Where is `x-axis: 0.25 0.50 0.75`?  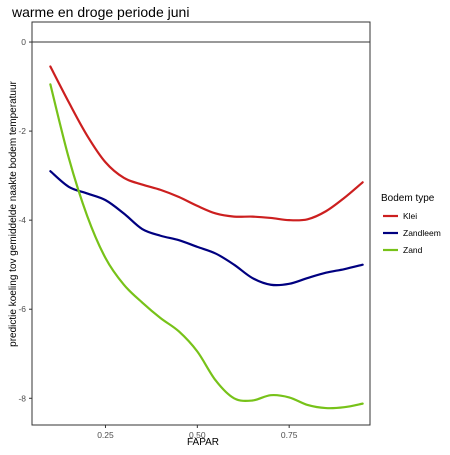
x-axis: 0.25 0.50 0.75 is located at coordinates (197, 432).